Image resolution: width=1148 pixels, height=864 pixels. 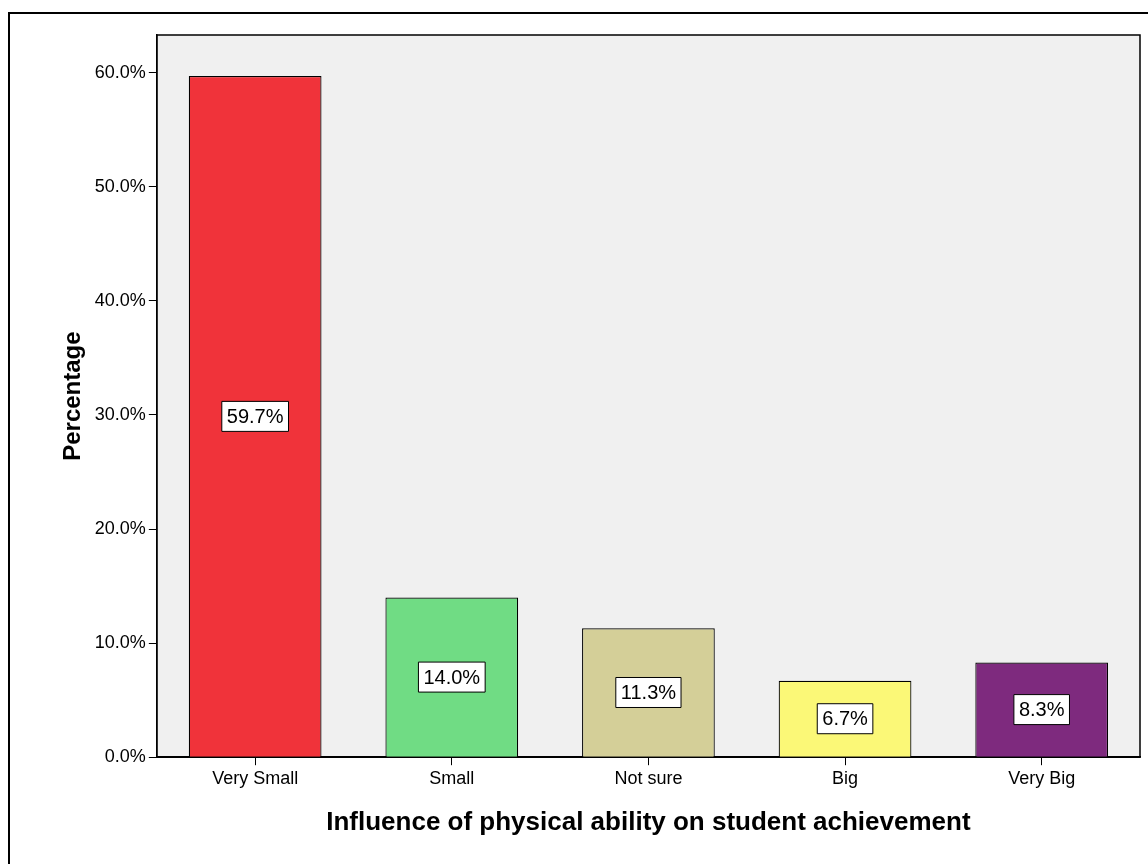 I want to click on y-tick-label: 60.0%, so click(x=120, y=71).